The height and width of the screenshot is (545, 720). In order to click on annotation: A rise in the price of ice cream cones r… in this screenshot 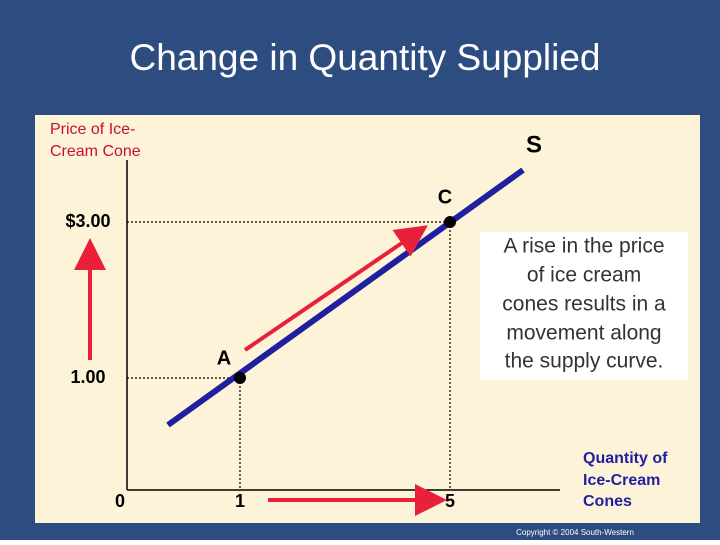, I will do `click(584, 304)`.